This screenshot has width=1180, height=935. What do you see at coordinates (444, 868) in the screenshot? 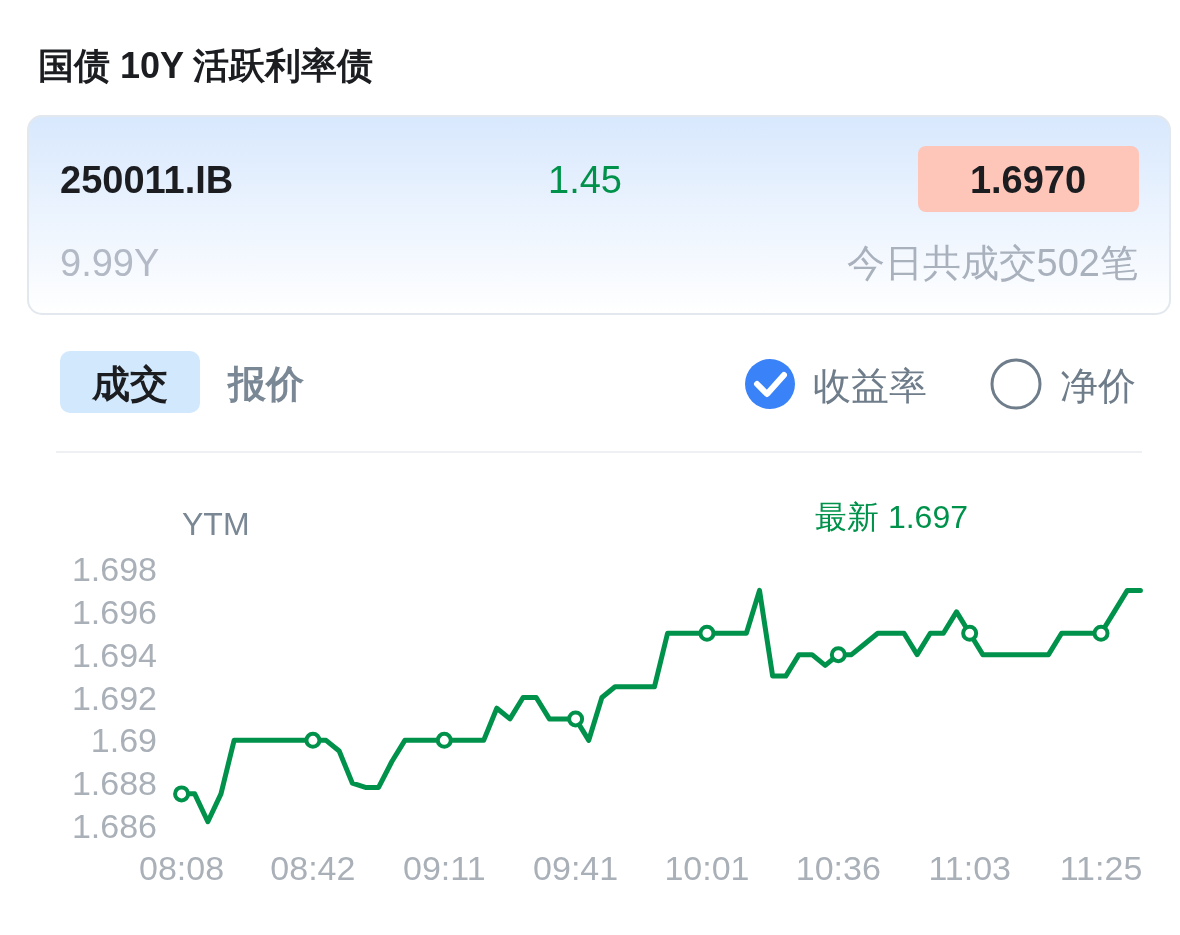
I see `x-tick-label: 09:11` at bounding box center [444, 868].